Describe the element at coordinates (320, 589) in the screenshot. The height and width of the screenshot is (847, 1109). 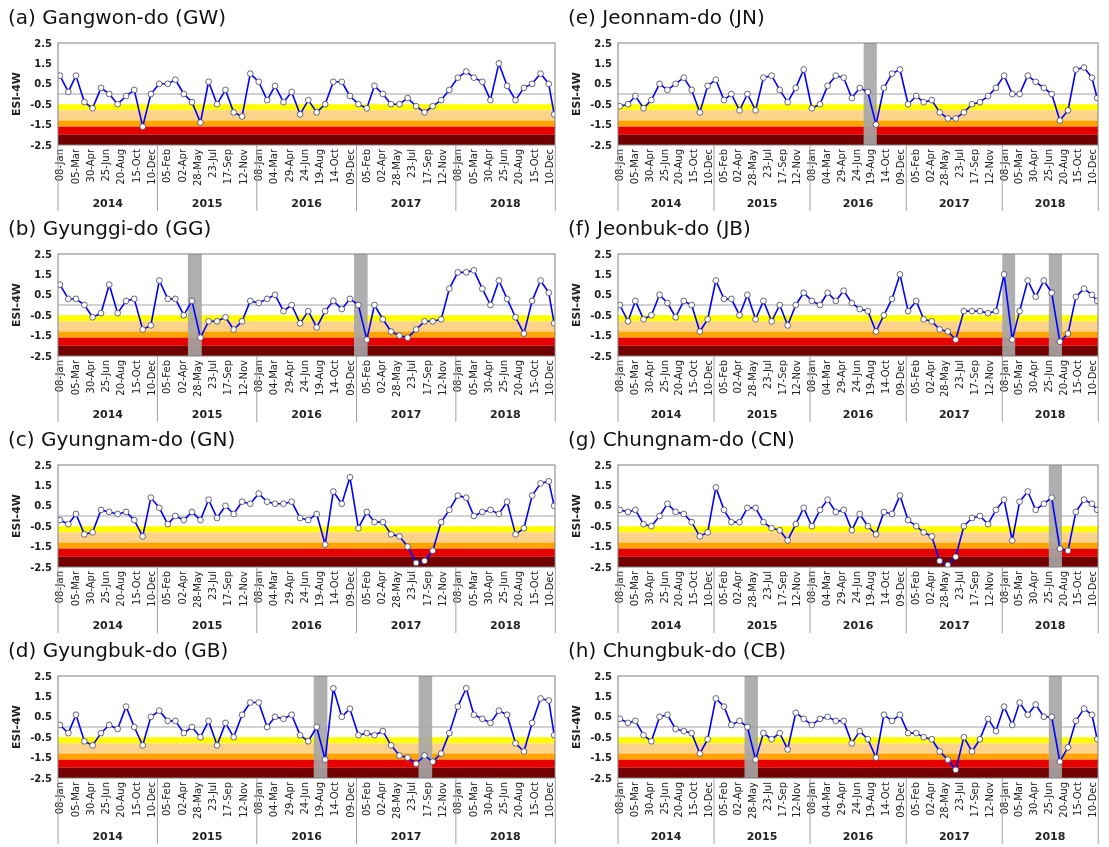
I see `x-tick-label: 19-Aug` at that location.